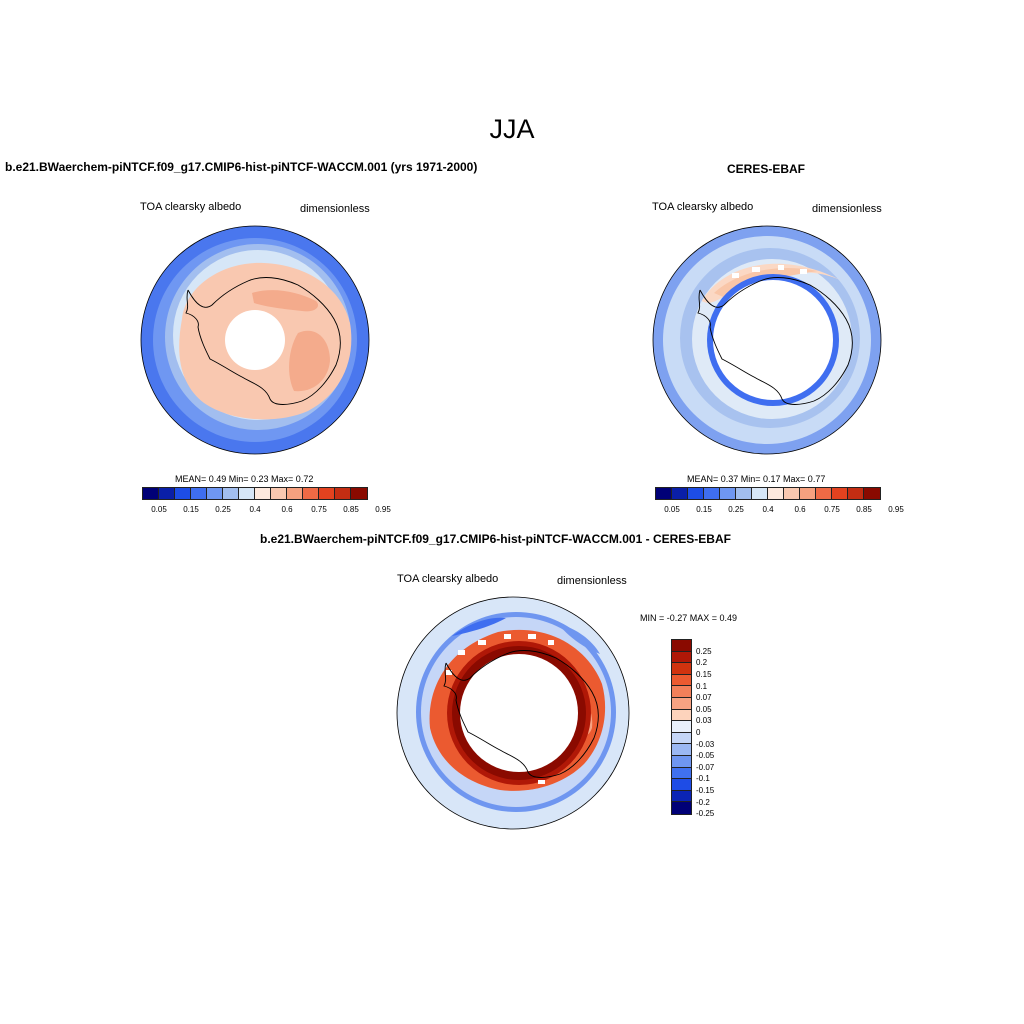  I want to click on colorbar-label: 0.07, so click(704, 698).